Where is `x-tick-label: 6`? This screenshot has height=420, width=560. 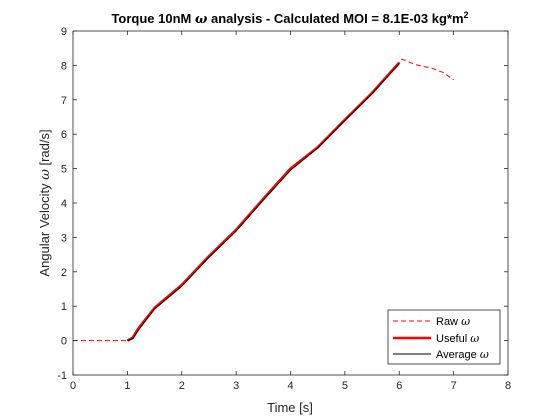
x-tick-label: 6 is located at coordinates (399, 386).